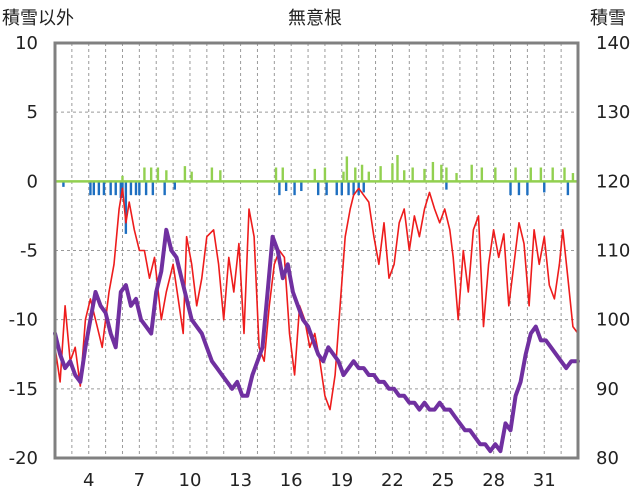  What do you see at coordinates (607, 389) in the screenshot?
I see `right-tick-label: 90` at bounding box center [607, 389].